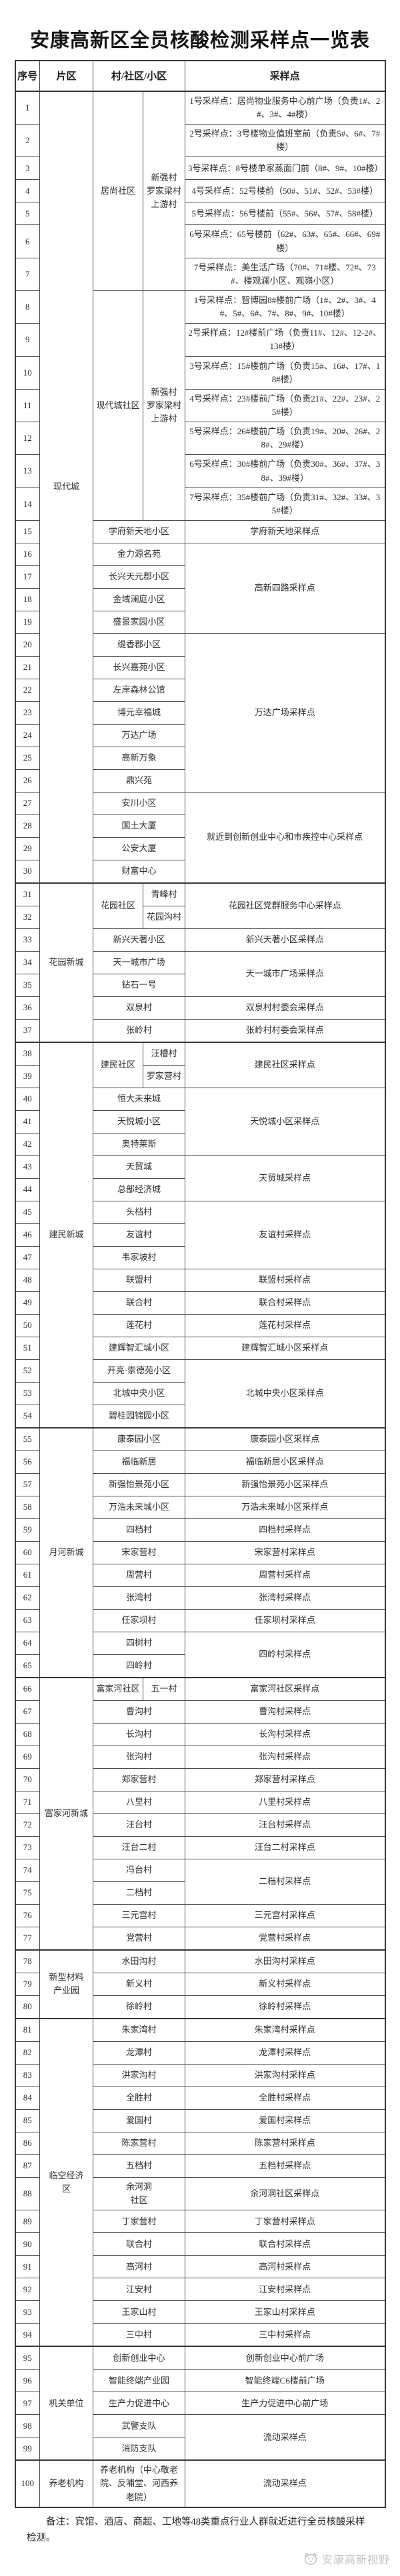 This screenshot has height=2576, width=400. I want to click on table-row: 42 奥特莱斯, so click(200, 1144).